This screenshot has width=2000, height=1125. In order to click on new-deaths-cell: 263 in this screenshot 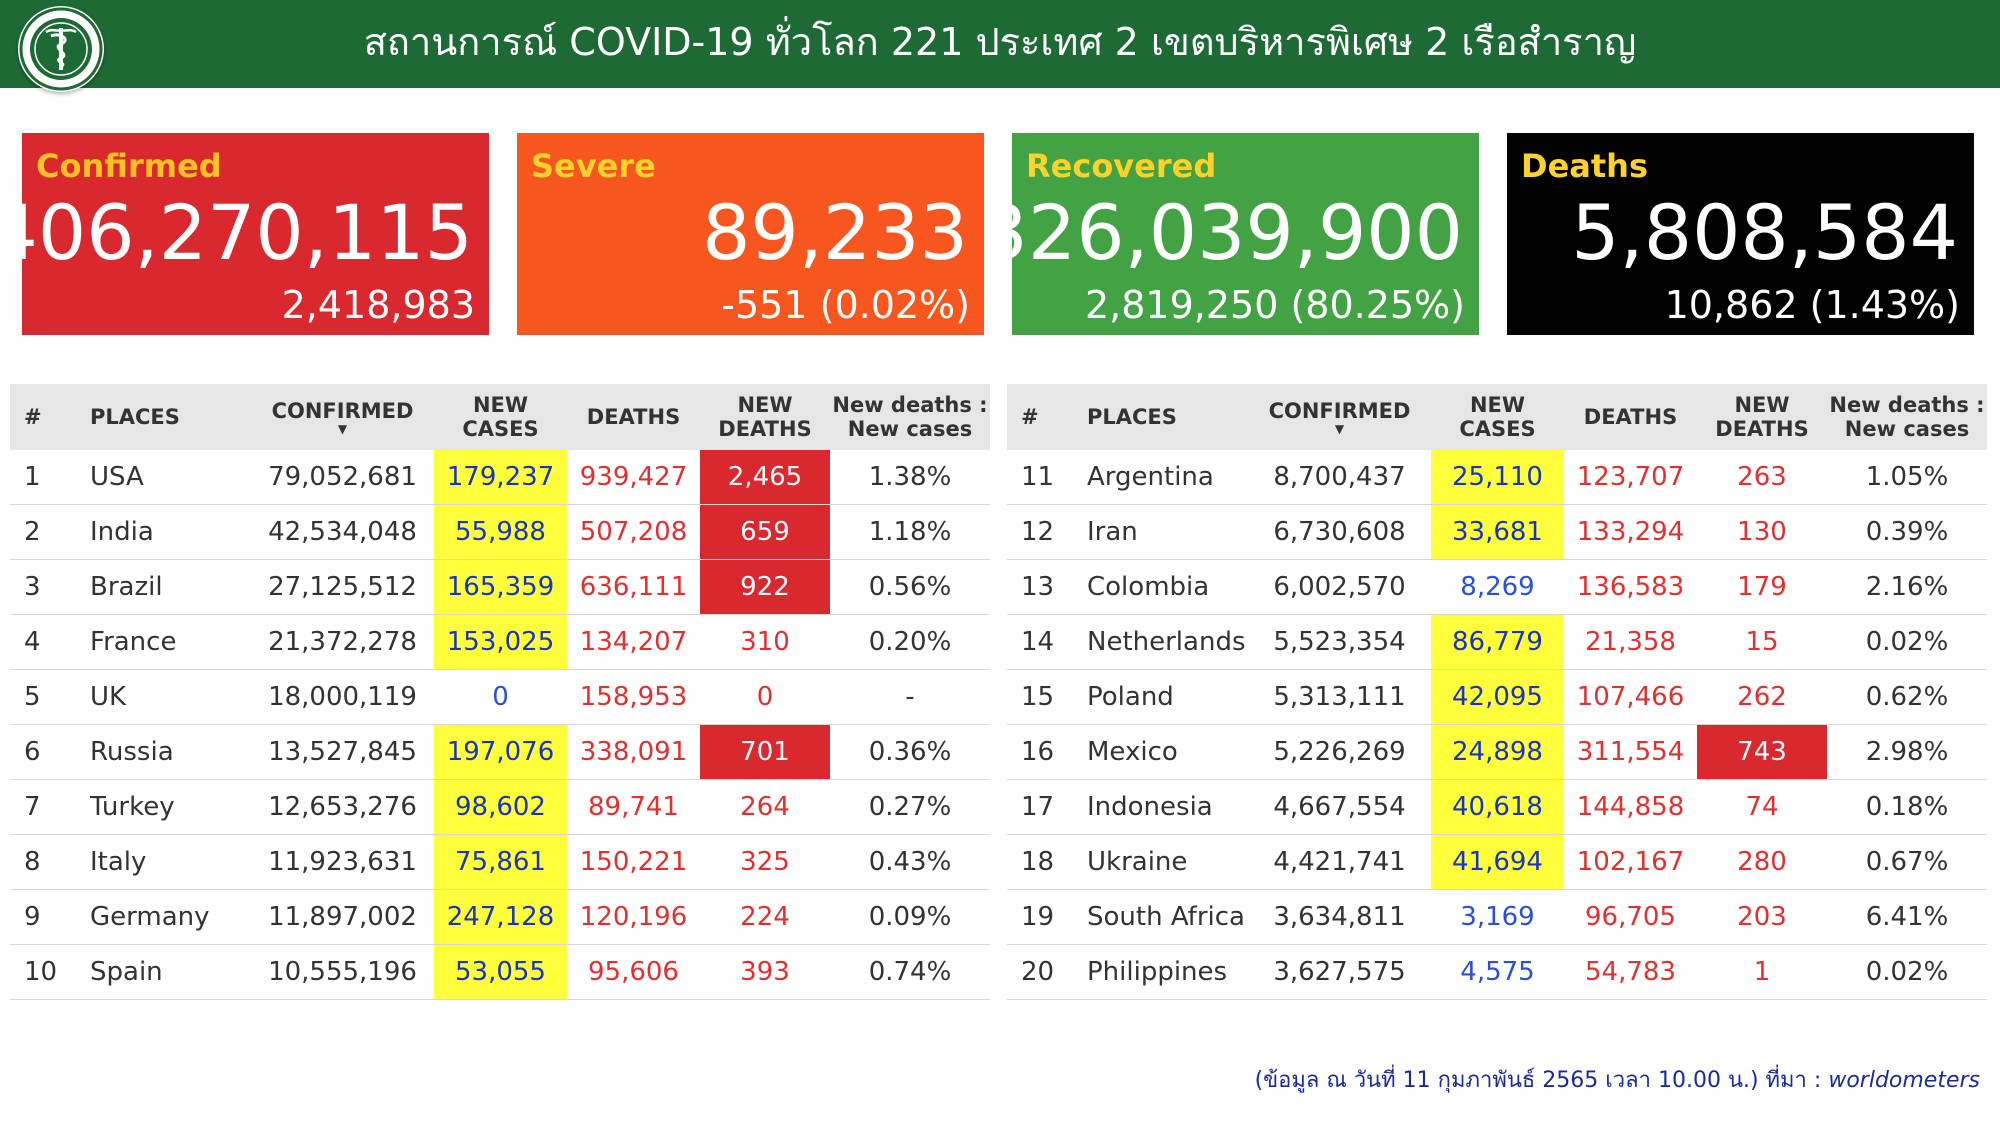, I will do `click(1762, 477)`.